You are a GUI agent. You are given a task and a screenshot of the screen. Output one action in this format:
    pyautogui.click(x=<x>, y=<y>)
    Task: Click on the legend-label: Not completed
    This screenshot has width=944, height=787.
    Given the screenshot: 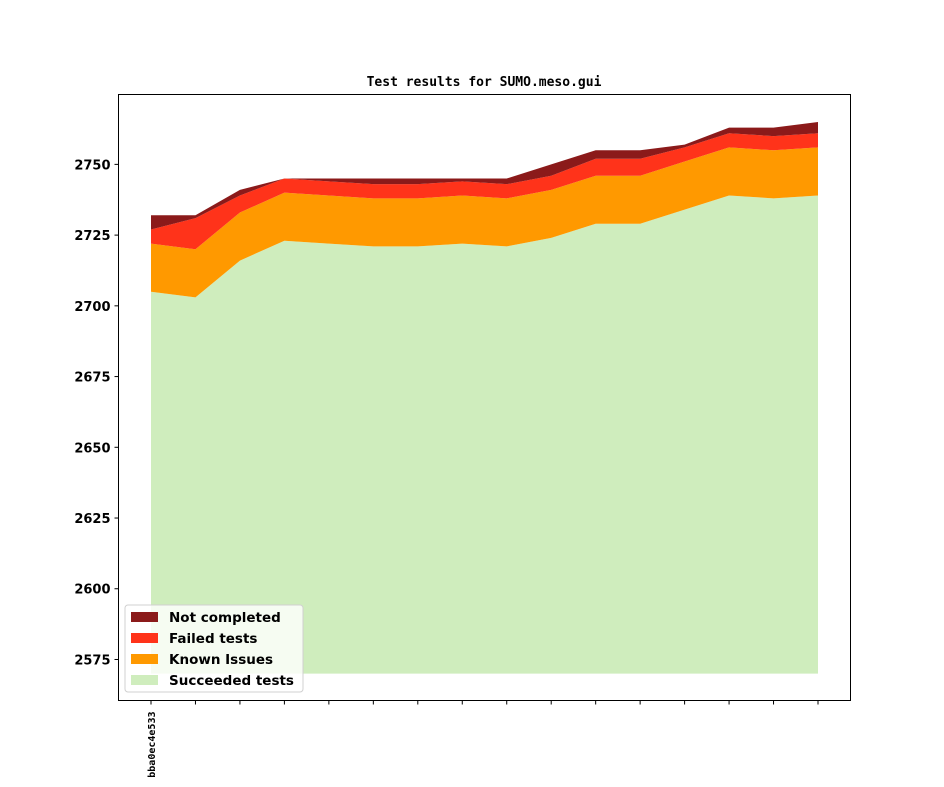 What is the action you would take?
    pyautogui.click(x=225, y=618)
    